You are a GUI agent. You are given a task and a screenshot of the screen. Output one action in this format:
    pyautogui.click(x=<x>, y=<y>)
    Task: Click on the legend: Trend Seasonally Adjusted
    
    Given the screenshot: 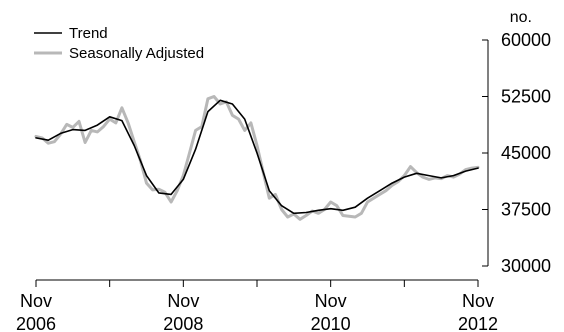 What is the action you would take?
    pyautogui.click(x=119, y=43)
    